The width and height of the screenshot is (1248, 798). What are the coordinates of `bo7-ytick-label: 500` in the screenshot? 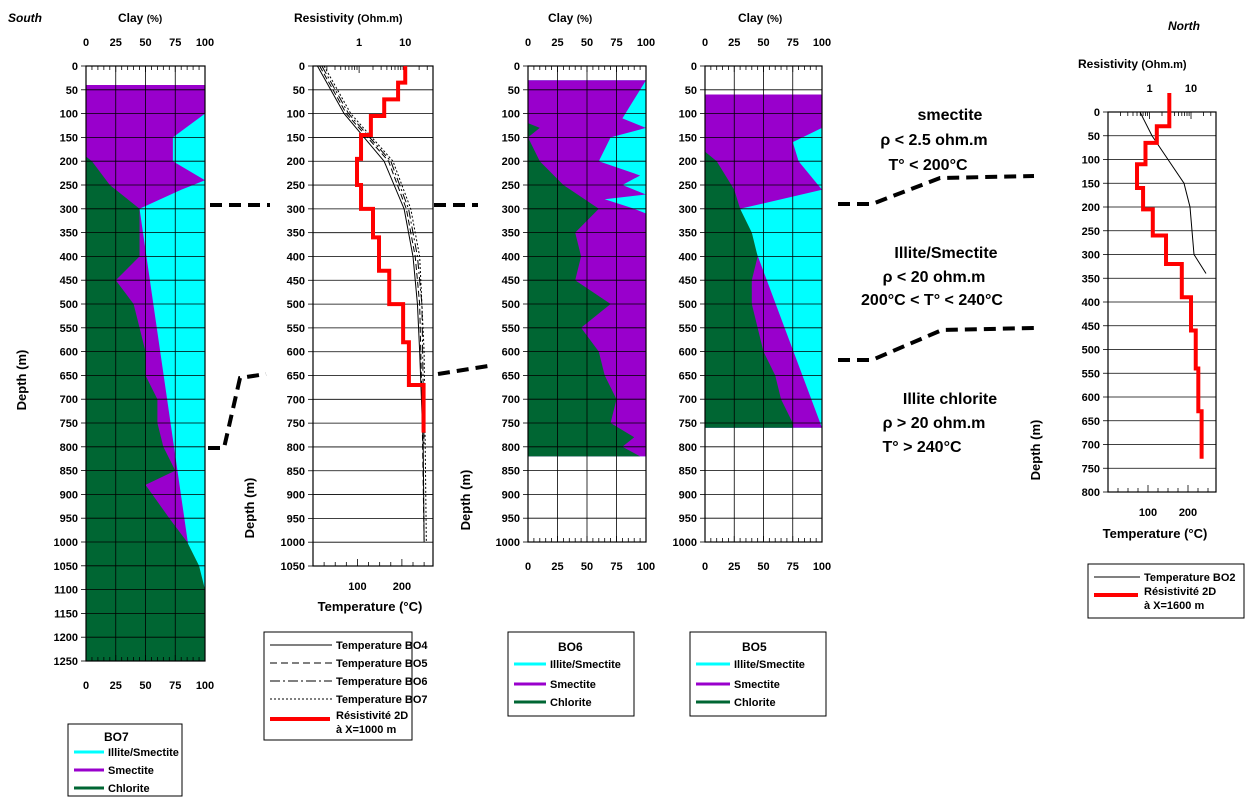 It's located at (69, 305).